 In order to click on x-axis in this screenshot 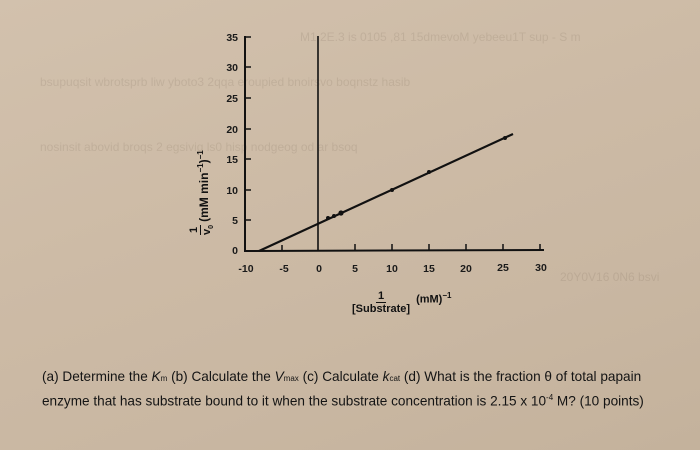, I will do `click(394, 250)`.